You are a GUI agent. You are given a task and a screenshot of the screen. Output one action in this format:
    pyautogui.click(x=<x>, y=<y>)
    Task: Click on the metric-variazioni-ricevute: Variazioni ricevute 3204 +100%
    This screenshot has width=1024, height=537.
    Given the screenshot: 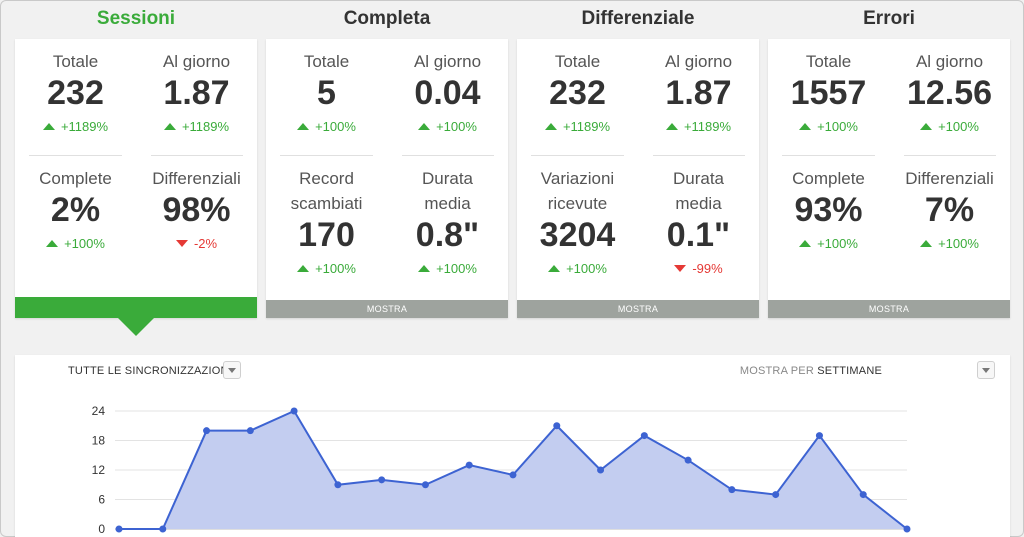 What is the action you would take?
    pyautogui.click(x=577, y=221)
    